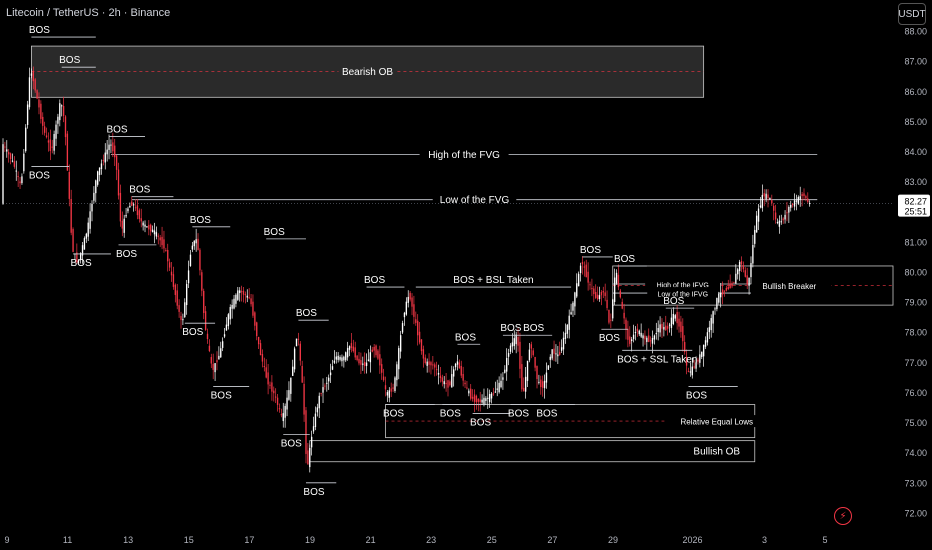 The width and height of the screenshot is (932, 550). Describe the element at coordinates (88, 13) in the screenshot. I see `symbol-title: Litecoin / TetherUS · 2h · Binance` at that location.